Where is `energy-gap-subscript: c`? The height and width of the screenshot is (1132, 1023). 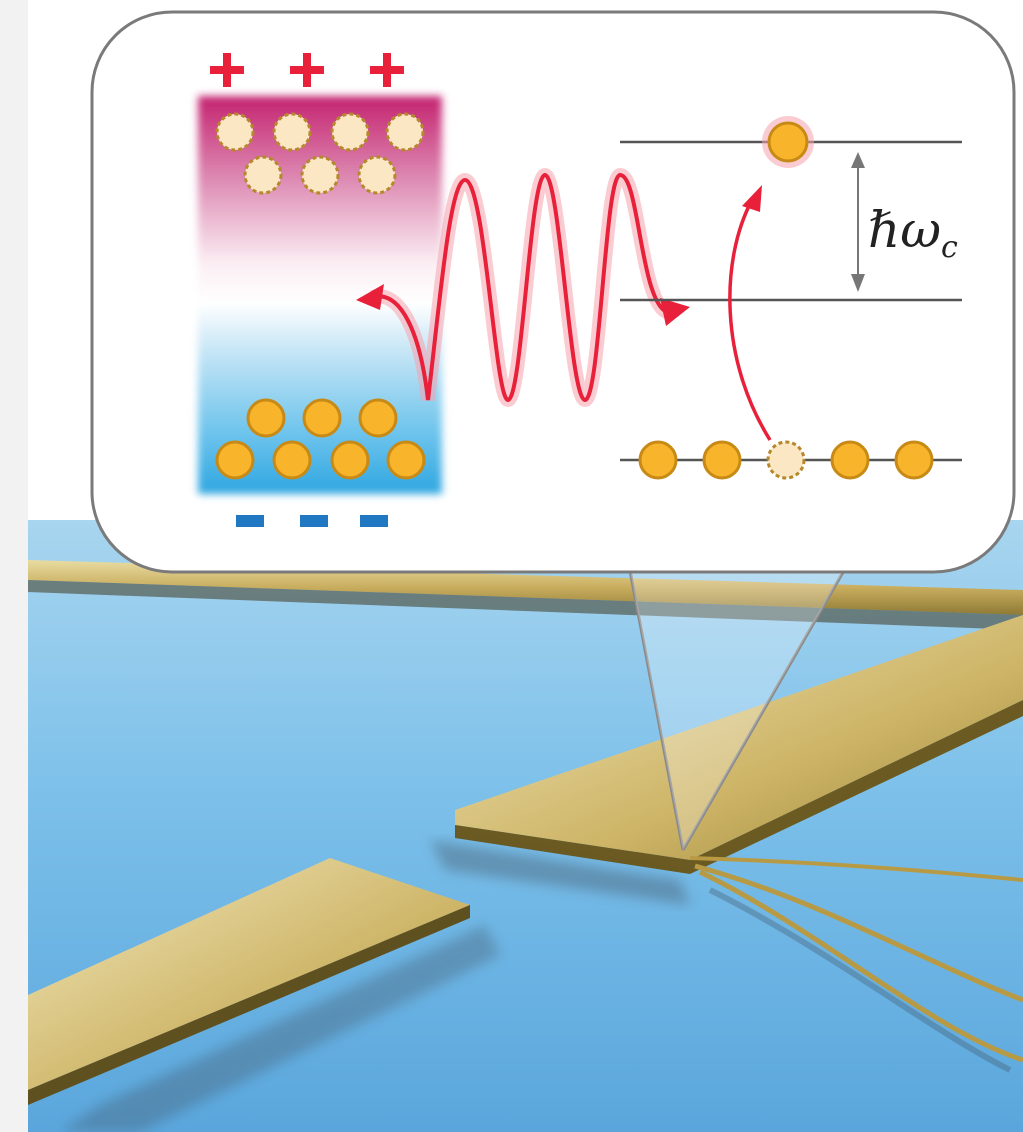
energy-gap-subscript: c is located at coordinates (949, 247).